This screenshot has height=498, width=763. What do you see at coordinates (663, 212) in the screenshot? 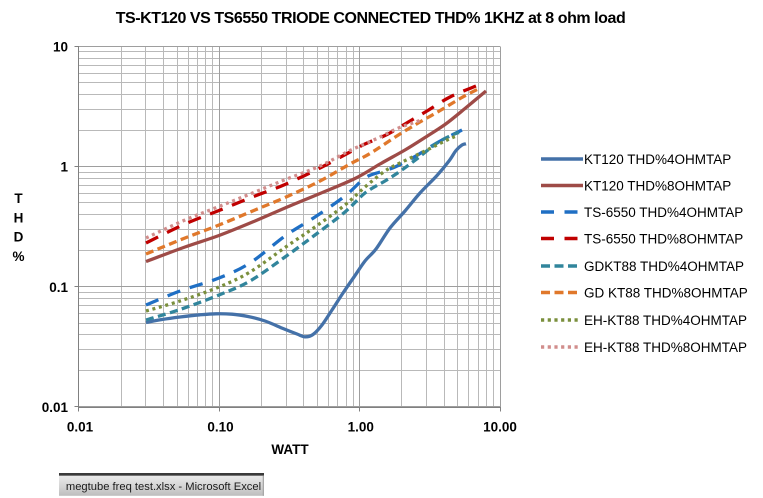
I see `svg-text: TS-6550 THD%4OHMTAP` at bounding box center [663, 212].